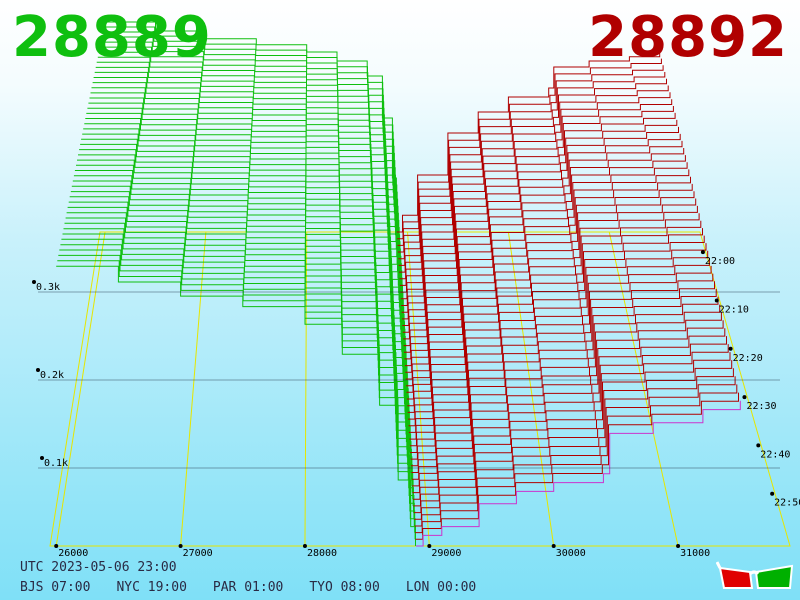 The image size is (800, 600). I want to click on depth-tick-label: 0.1k, so click(56, 463).